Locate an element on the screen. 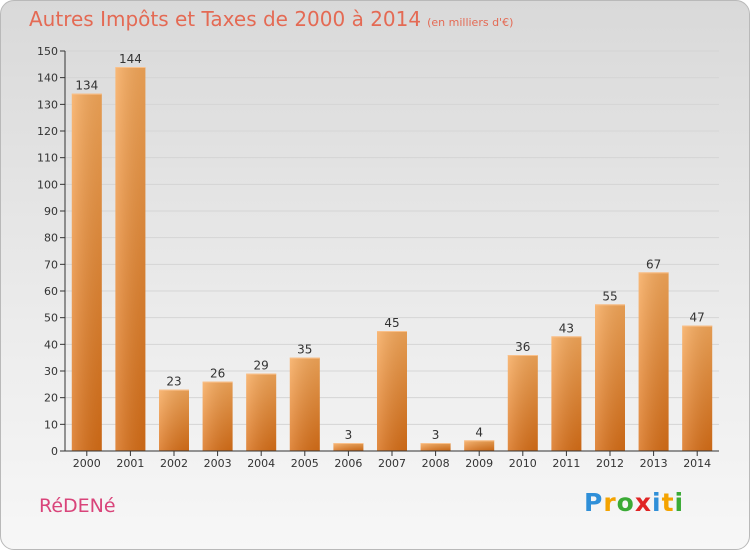 The height and width of the screenshot is (550, 750). logo-letter: o is located at coordinates (625, 502).